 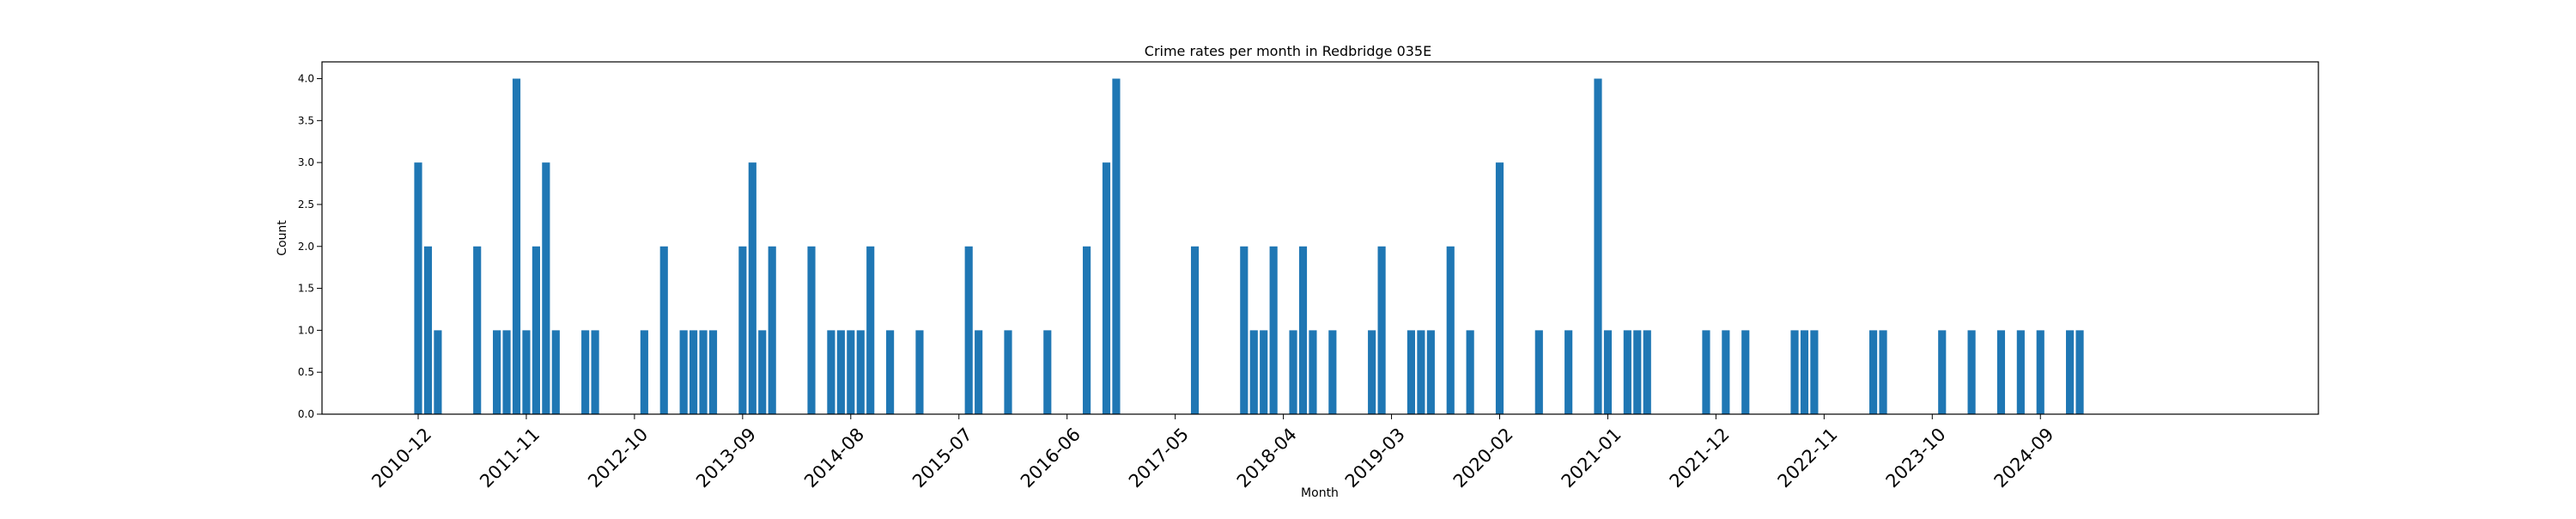 What do you see at coordinates (306, 204) in the screenshot?
I see `y-tick-label: 2.5` at bounding box center [306, 204].